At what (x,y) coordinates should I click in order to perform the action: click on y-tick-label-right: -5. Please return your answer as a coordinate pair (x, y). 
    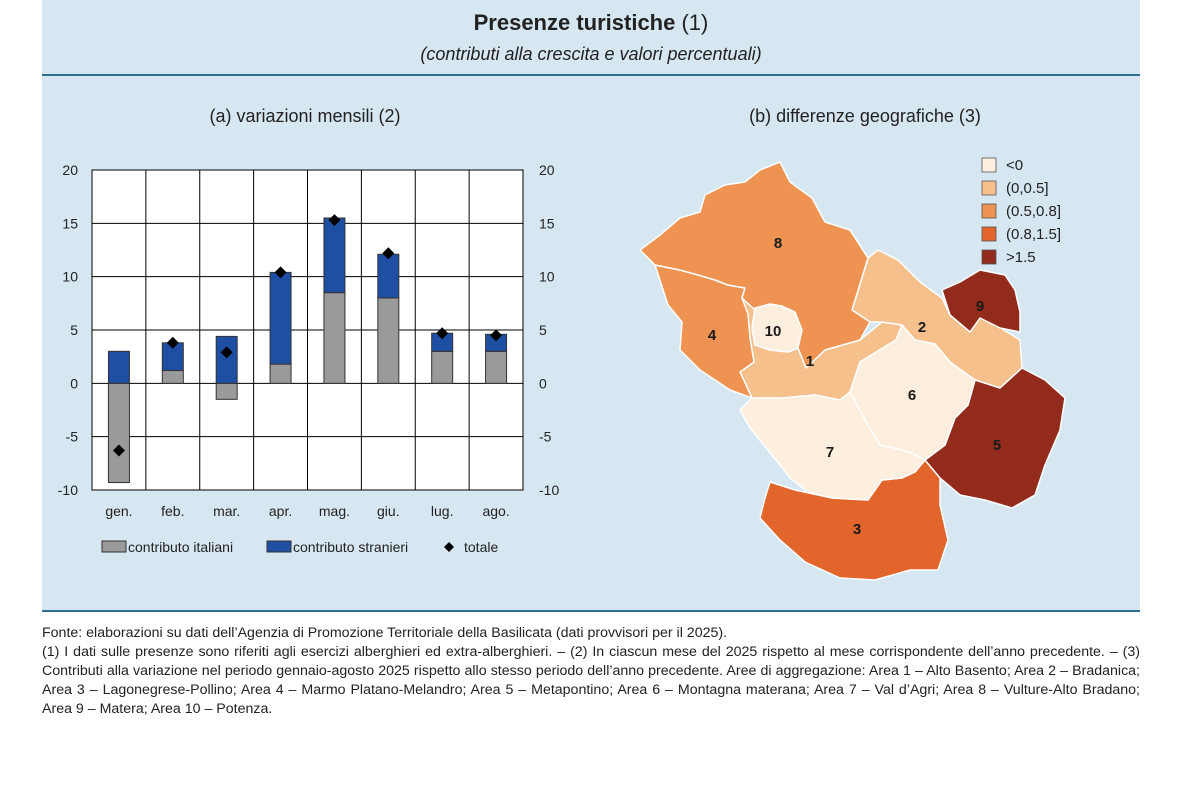
    Looking at the image, I should click on (545, 437).